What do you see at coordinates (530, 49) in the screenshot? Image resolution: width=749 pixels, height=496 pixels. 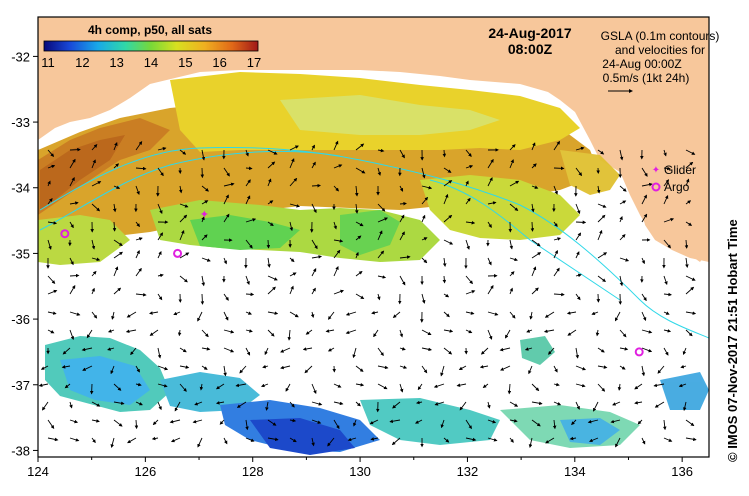 I see `map-time: 08:00Z` at bounding box center [530, 49].